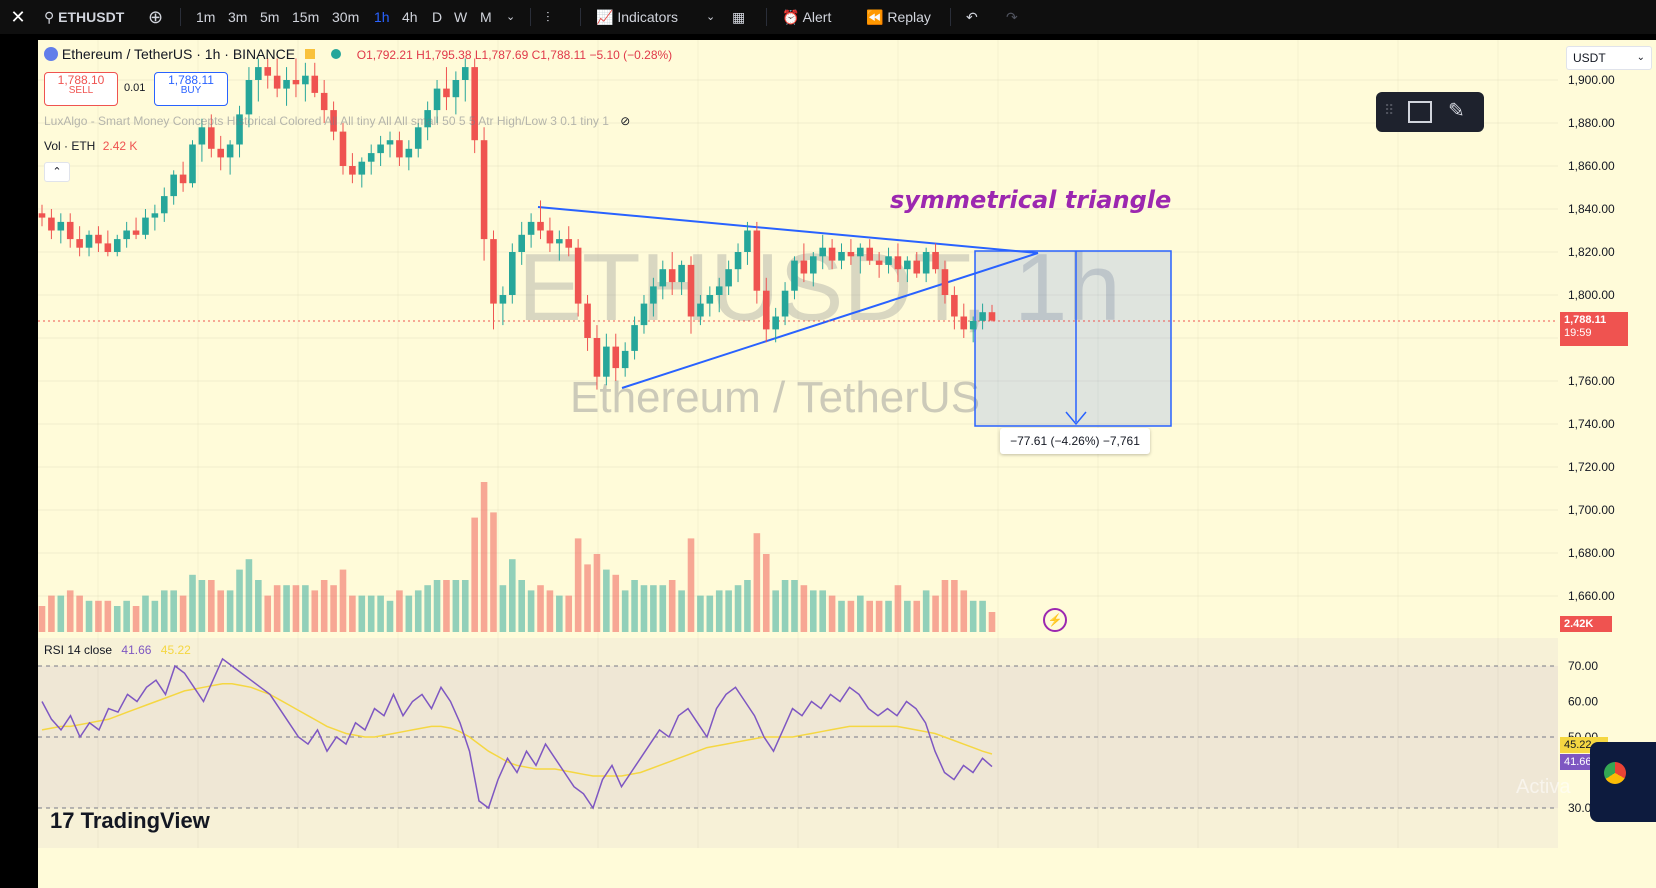 This screenshot has height=888, width=1656. What do you see at coordinates (486, 17) in the screenshot?
I see `timeframe-m: M` at bounding box center [486, 17].